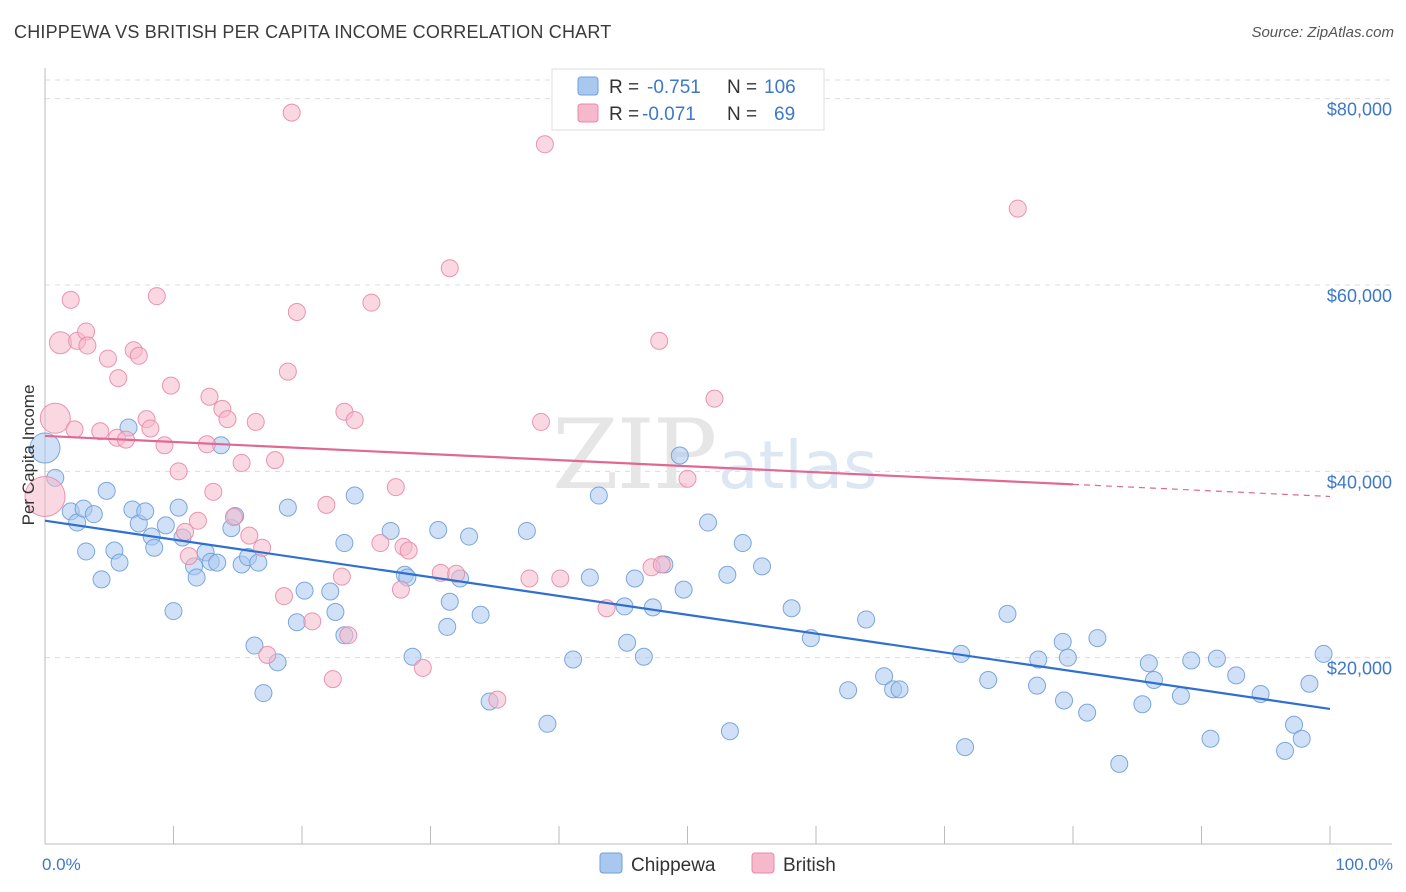 This screenshot has width=1406, height=892. What do you see at coordinates (624, 87) in the screenshot?
I see `stats-r-label-chippewa: R =` at bounding box center [624, 87].